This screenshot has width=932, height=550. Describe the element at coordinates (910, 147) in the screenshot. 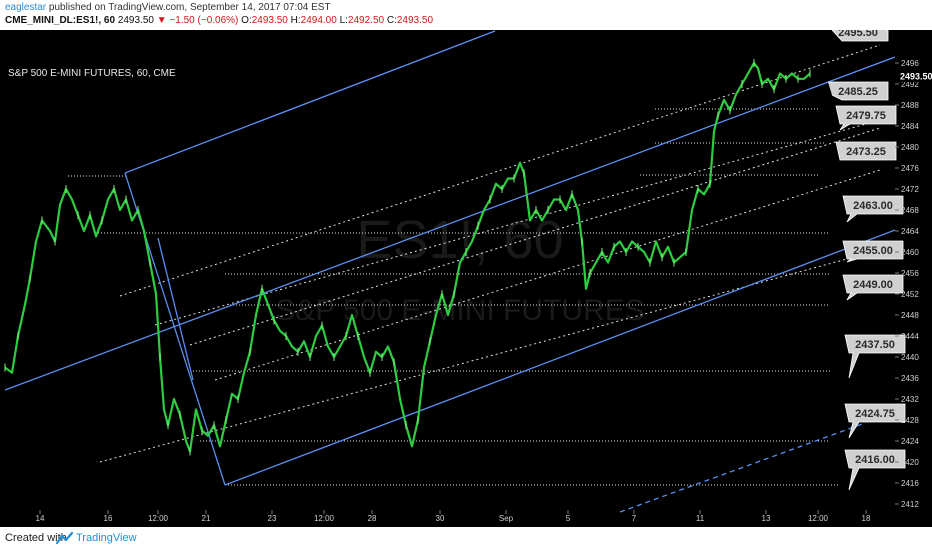

I see `y-tick-label: 2480` at that location.